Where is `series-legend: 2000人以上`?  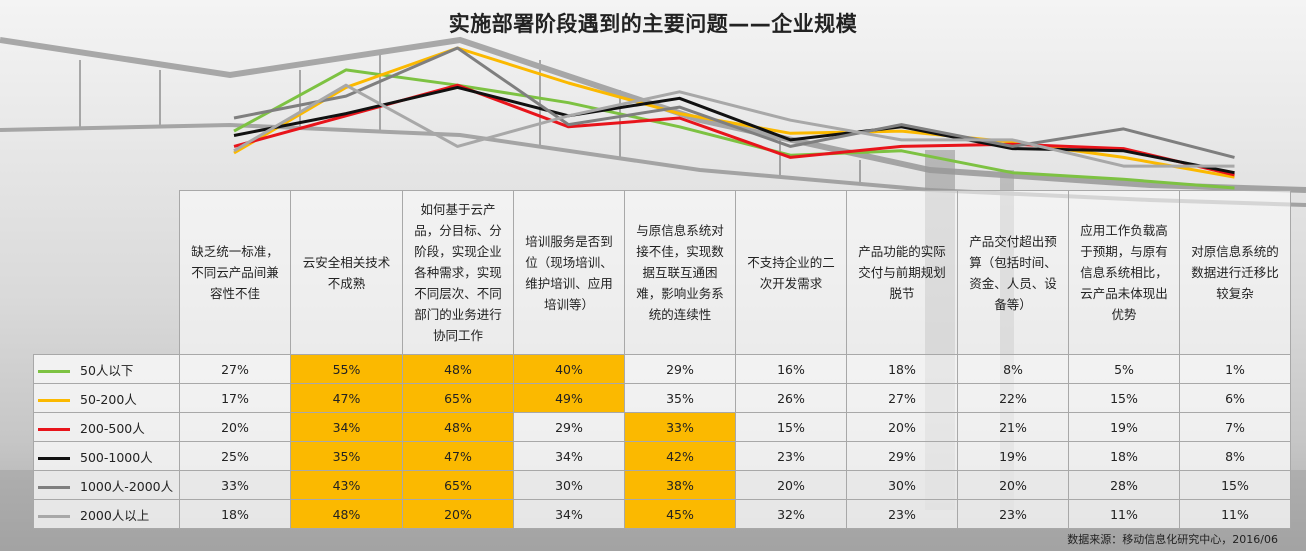
series-legend: 2000人以上 is located at coordinates (106, 514).